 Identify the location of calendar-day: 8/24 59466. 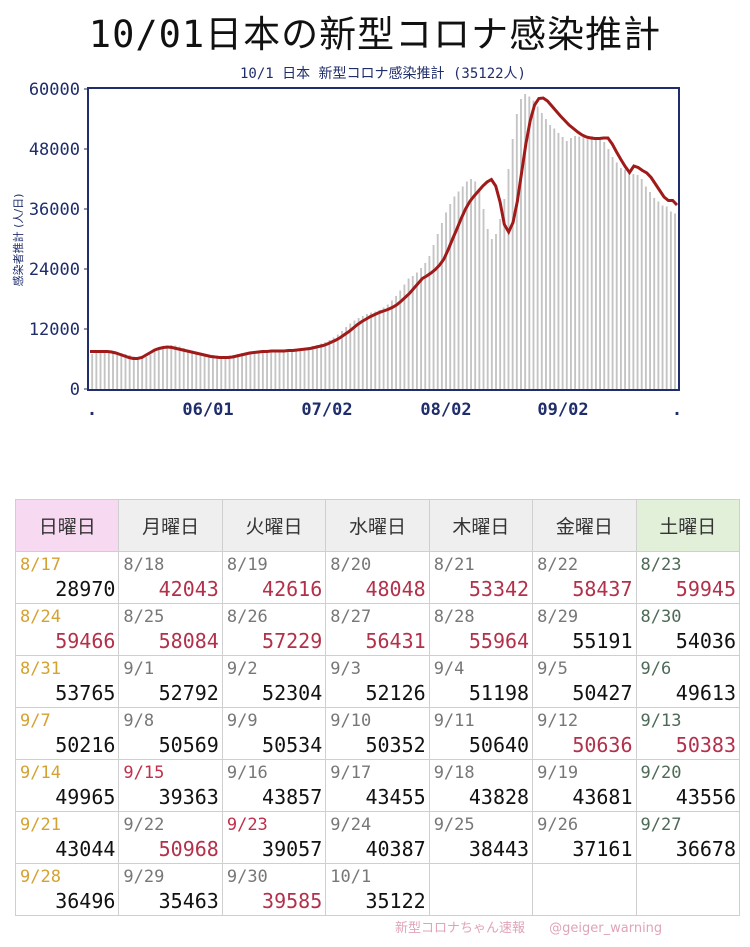
(67, 629).